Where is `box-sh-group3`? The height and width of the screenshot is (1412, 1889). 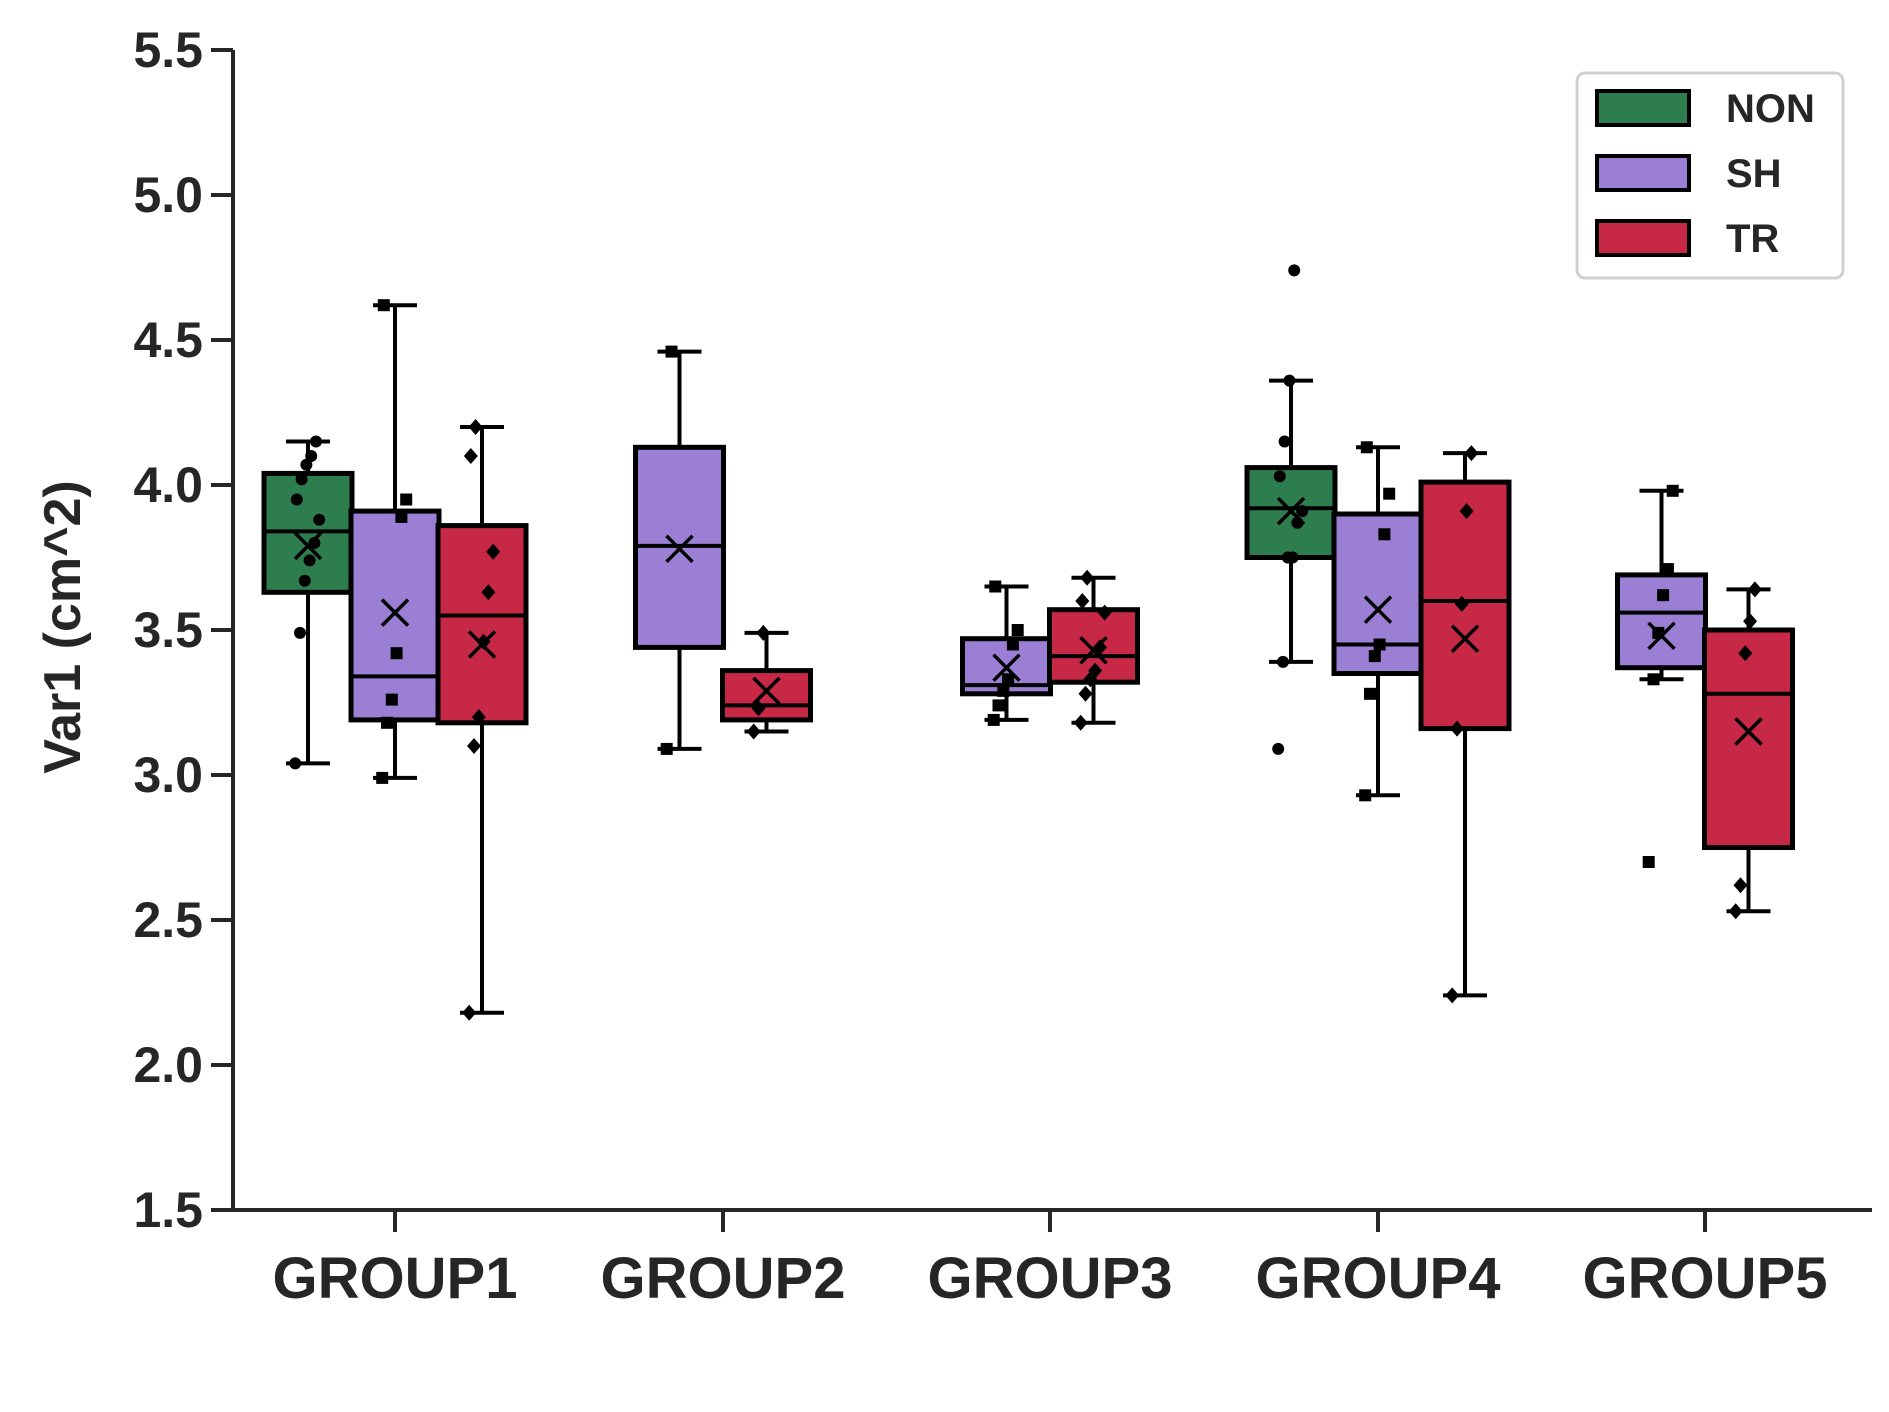
box-sh-group3 is located at coordinates (1006, 653).